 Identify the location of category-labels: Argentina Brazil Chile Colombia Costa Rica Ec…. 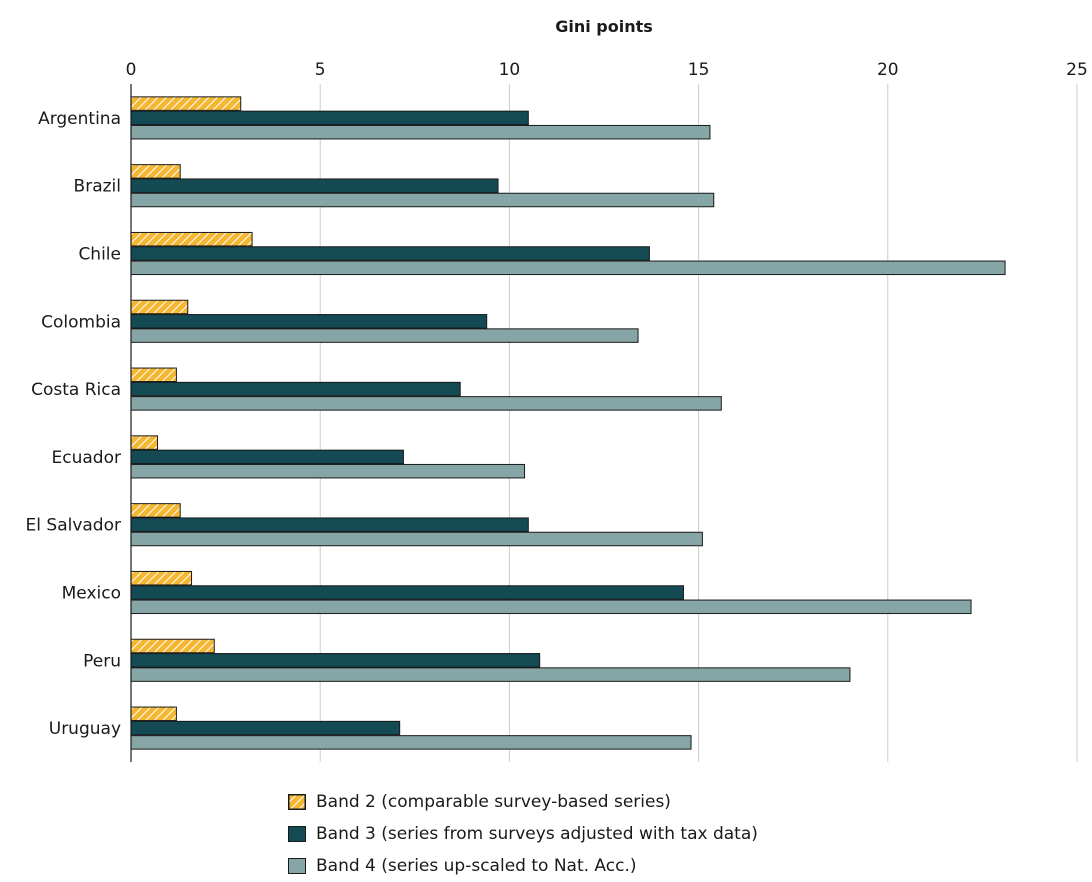
(73, 424).